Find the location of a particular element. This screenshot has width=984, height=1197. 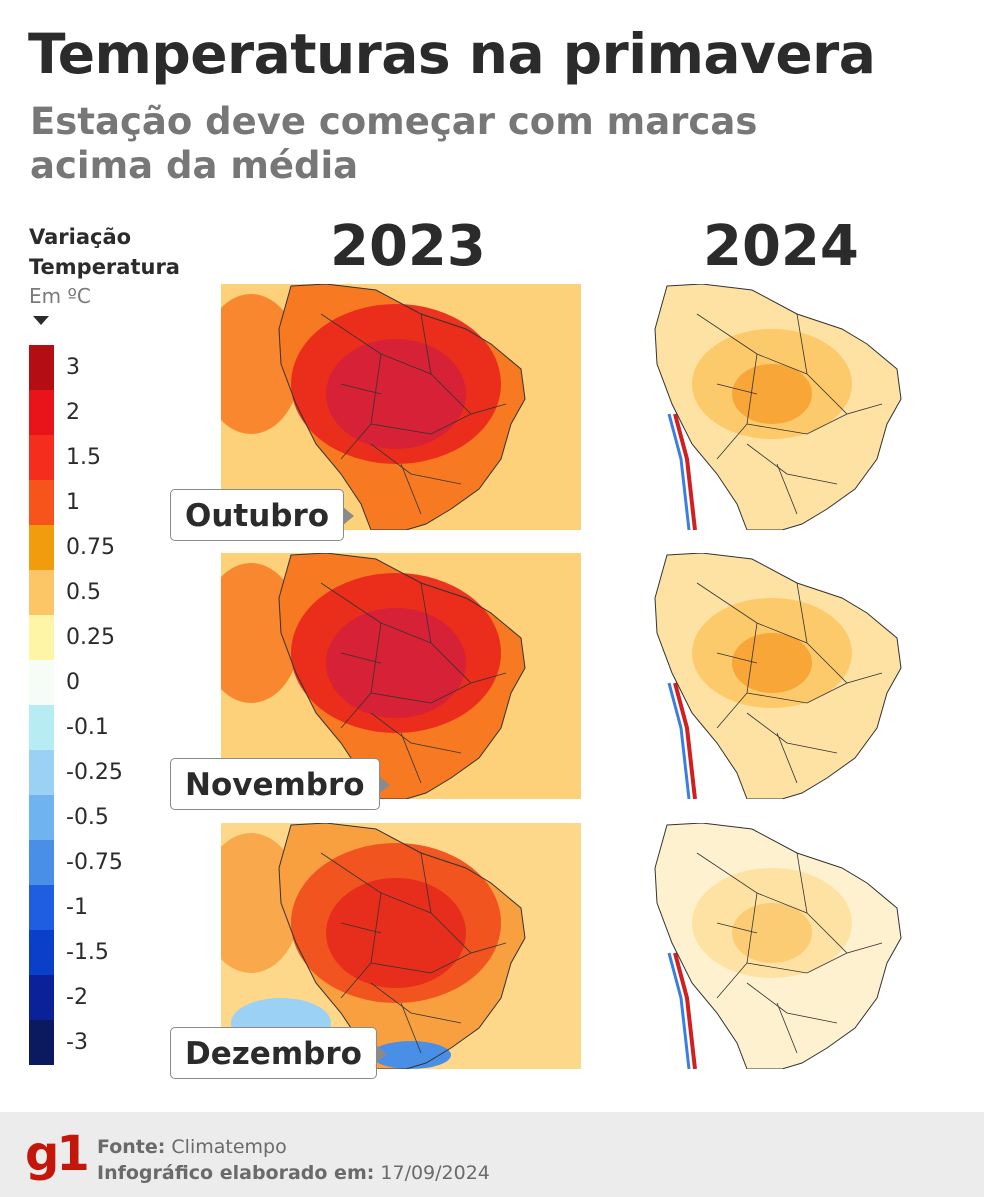

map-2023-novembro is located at coordinates (401, 676).